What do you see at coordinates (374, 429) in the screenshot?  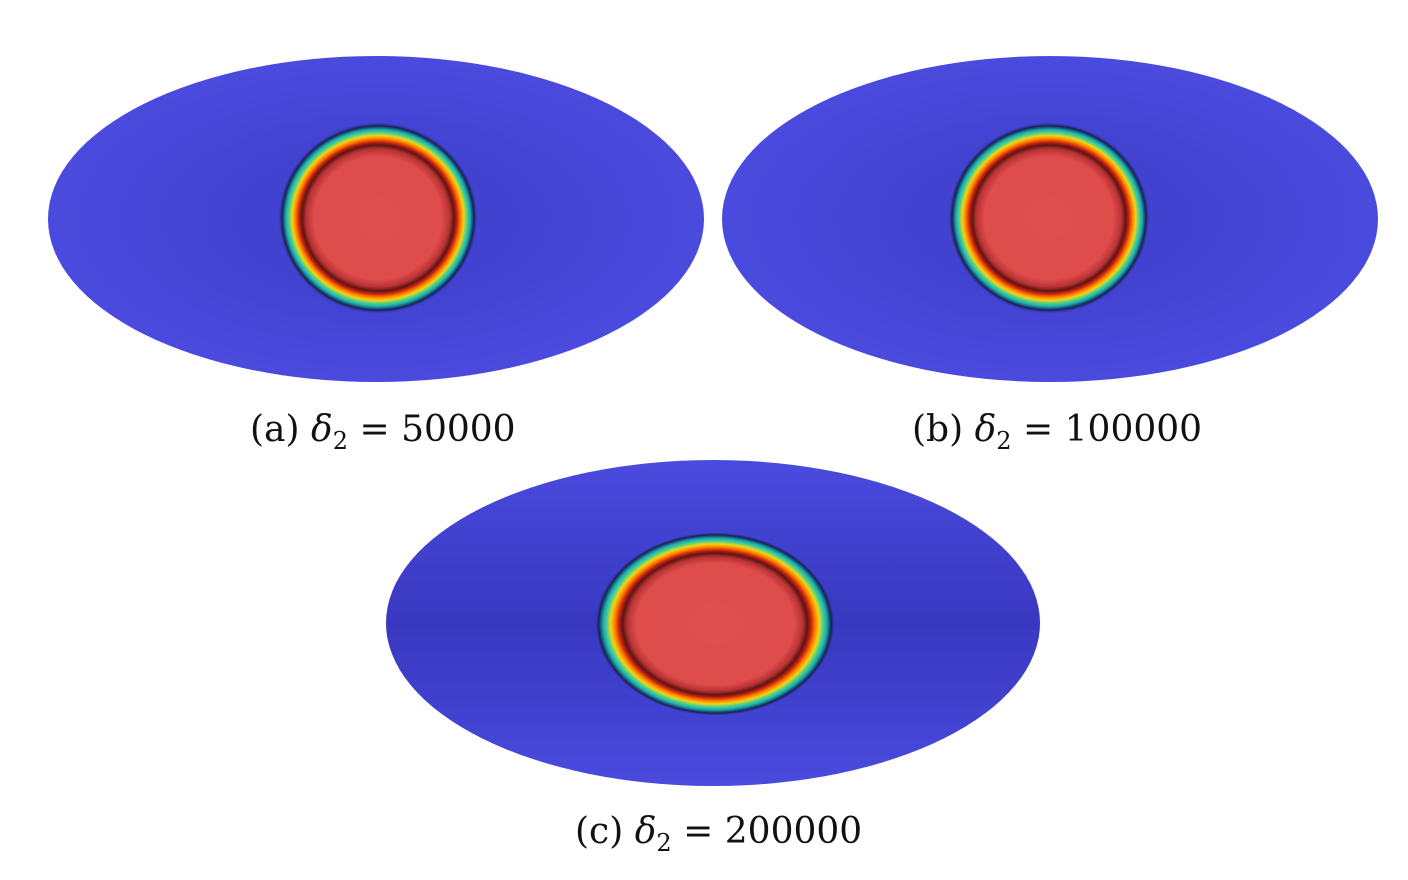 I see `caption-a-equals: =` at bounding box center [374, 429].